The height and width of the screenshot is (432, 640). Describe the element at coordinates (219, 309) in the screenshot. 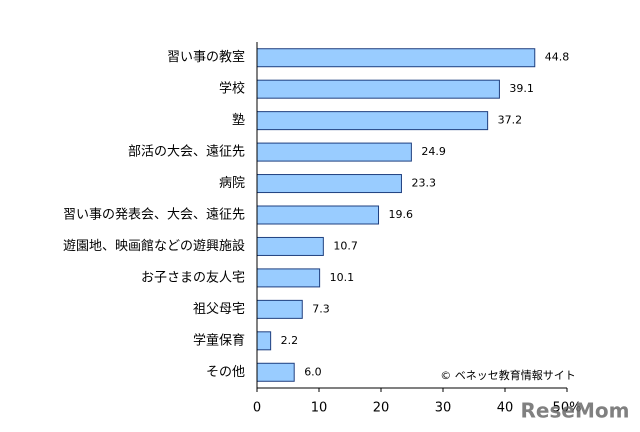

I see `category-label: 祖父母宅` at that location.